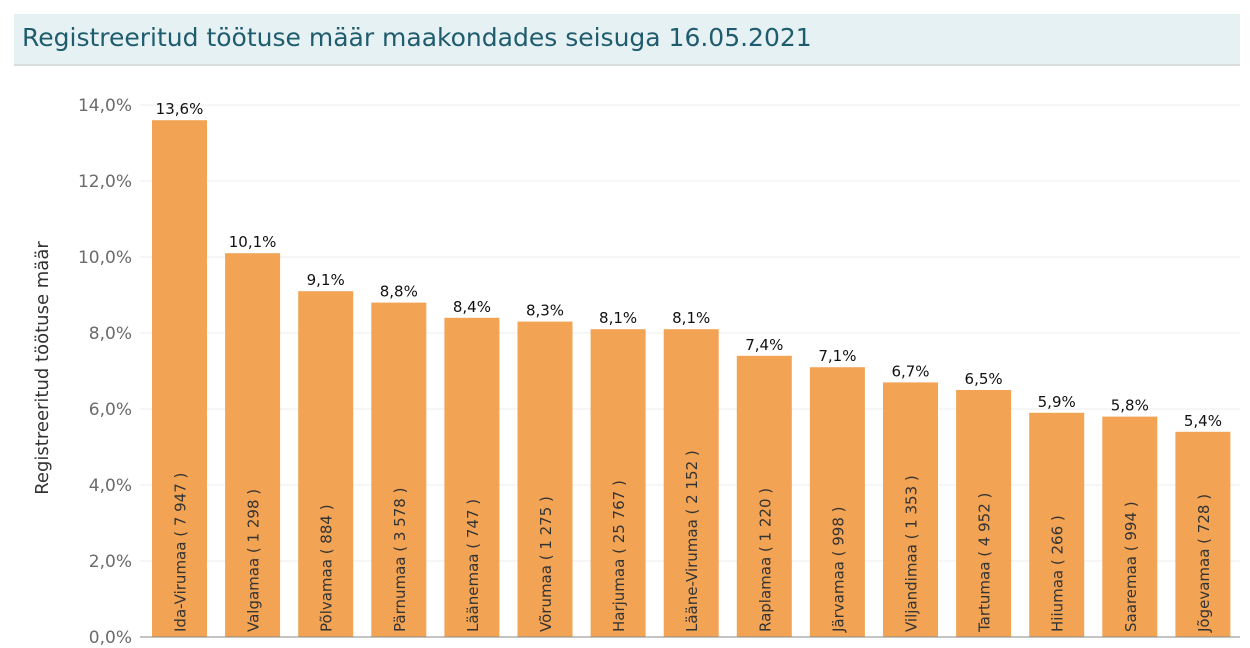 The width and height of the screenshot is (1250, 648). What do you see at coordinates (110, 334) in the screenshot?
I see `y-tick-label: 8,0%` at bounding box center [110, 334].